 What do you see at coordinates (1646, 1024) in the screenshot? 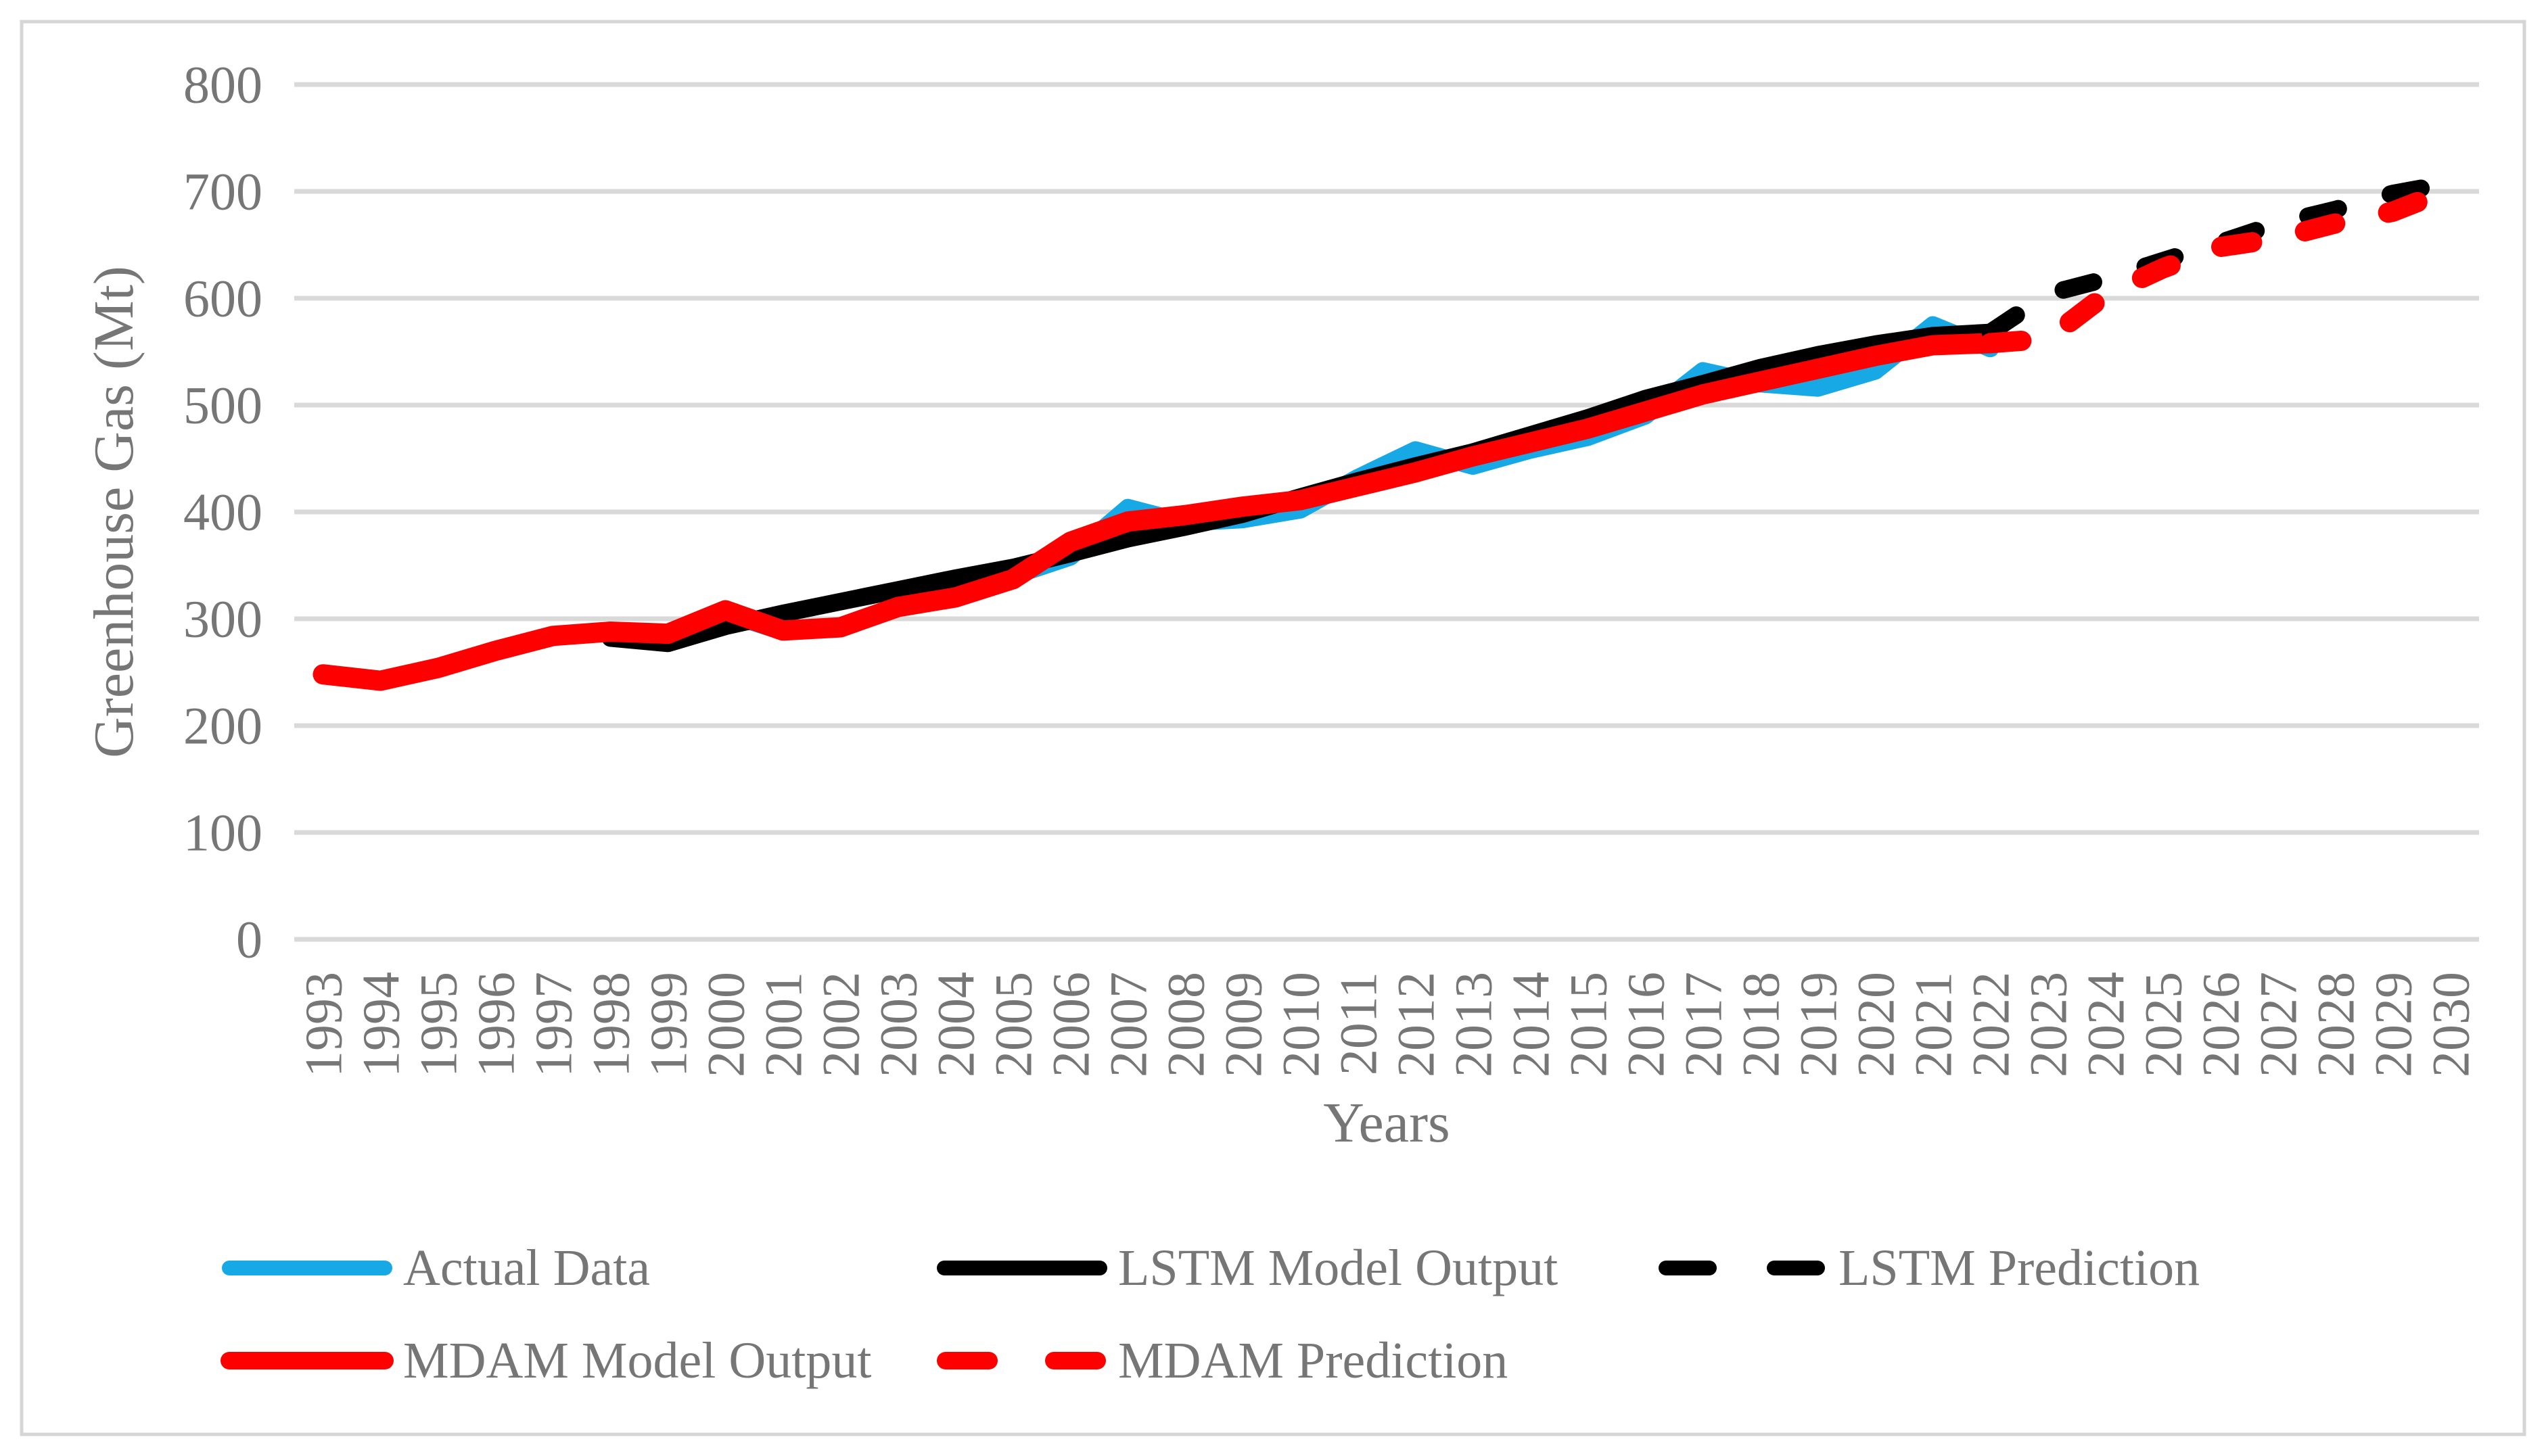
I see `x-tick-label: 2016` at bounding box center [1646, 1024].